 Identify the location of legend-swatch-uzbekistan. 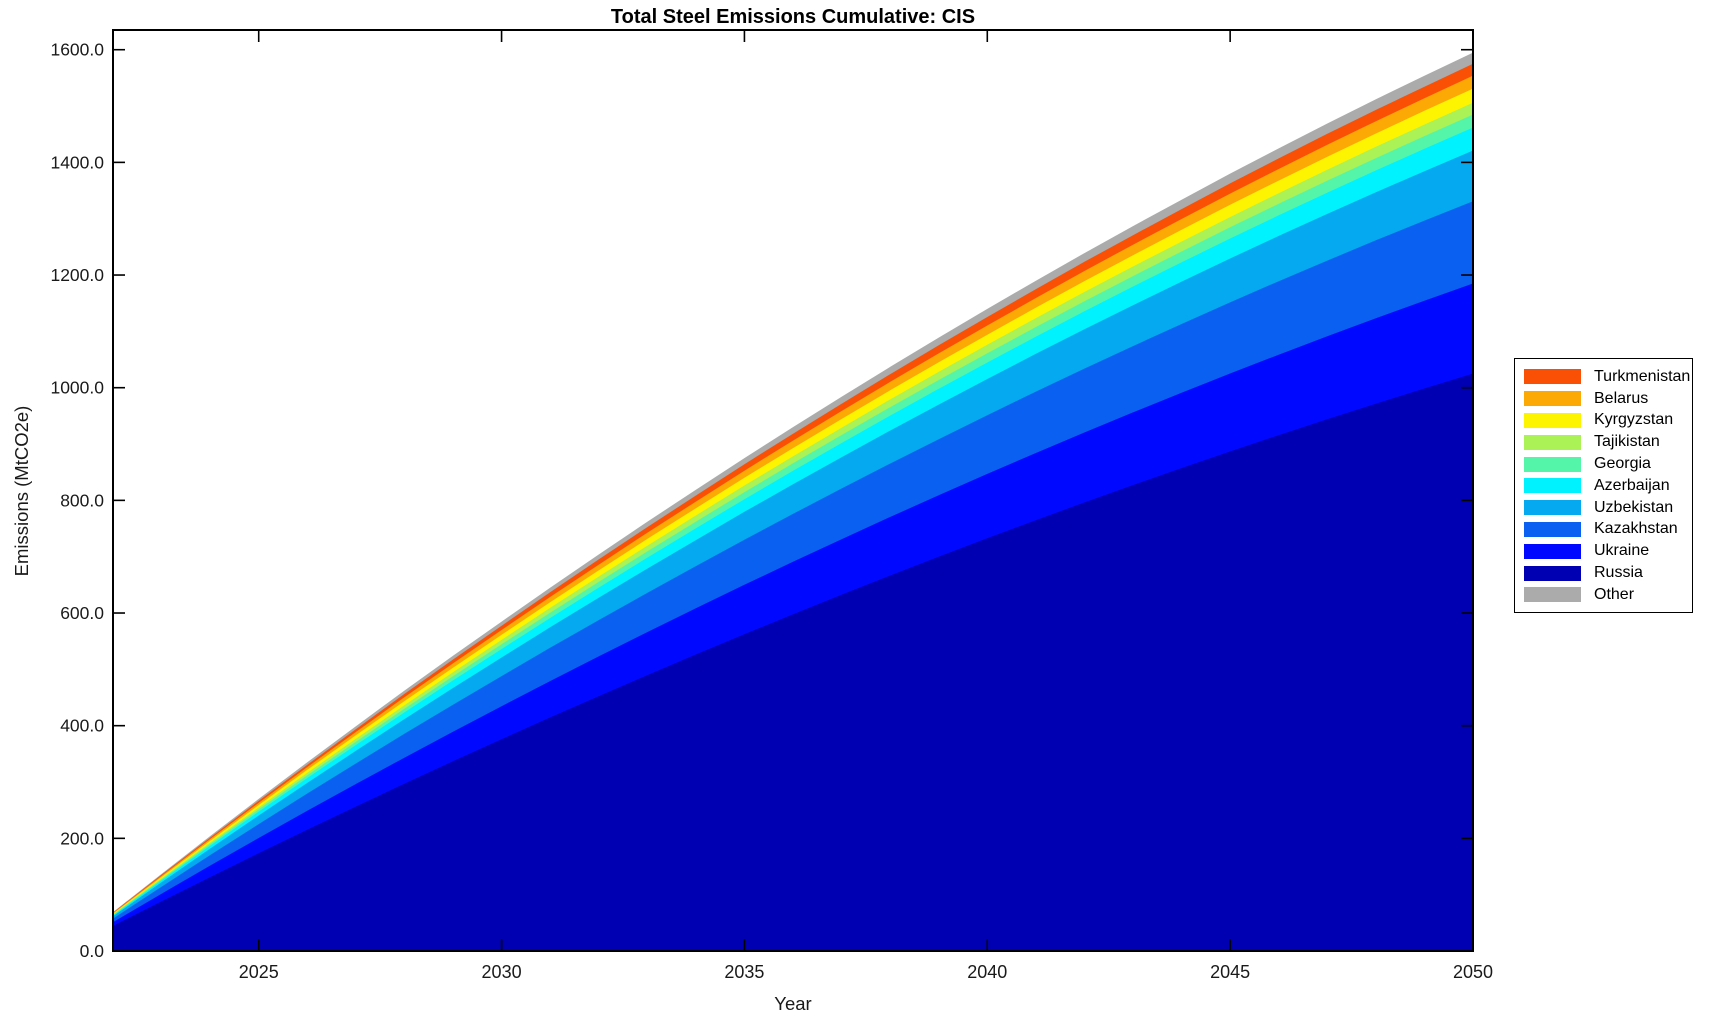
(1552, 508).